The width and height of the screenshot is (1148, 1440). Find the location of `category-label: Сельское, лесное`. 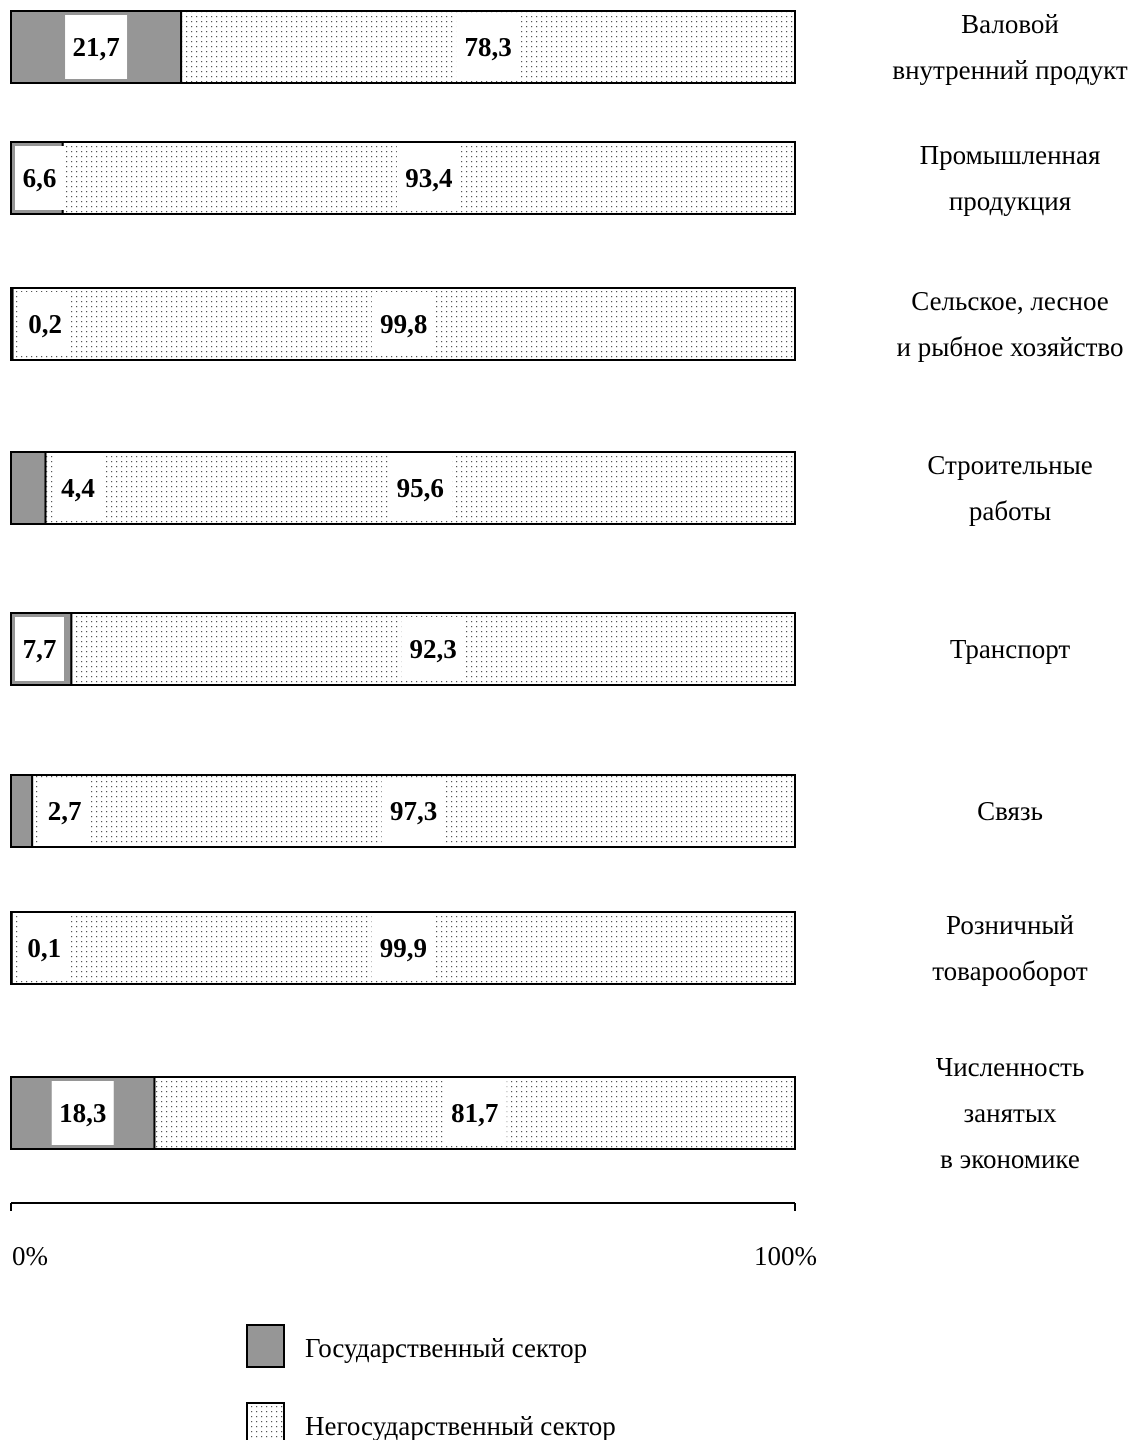

category-label: Сельское, лесное is located at coordinates (1010, 301).